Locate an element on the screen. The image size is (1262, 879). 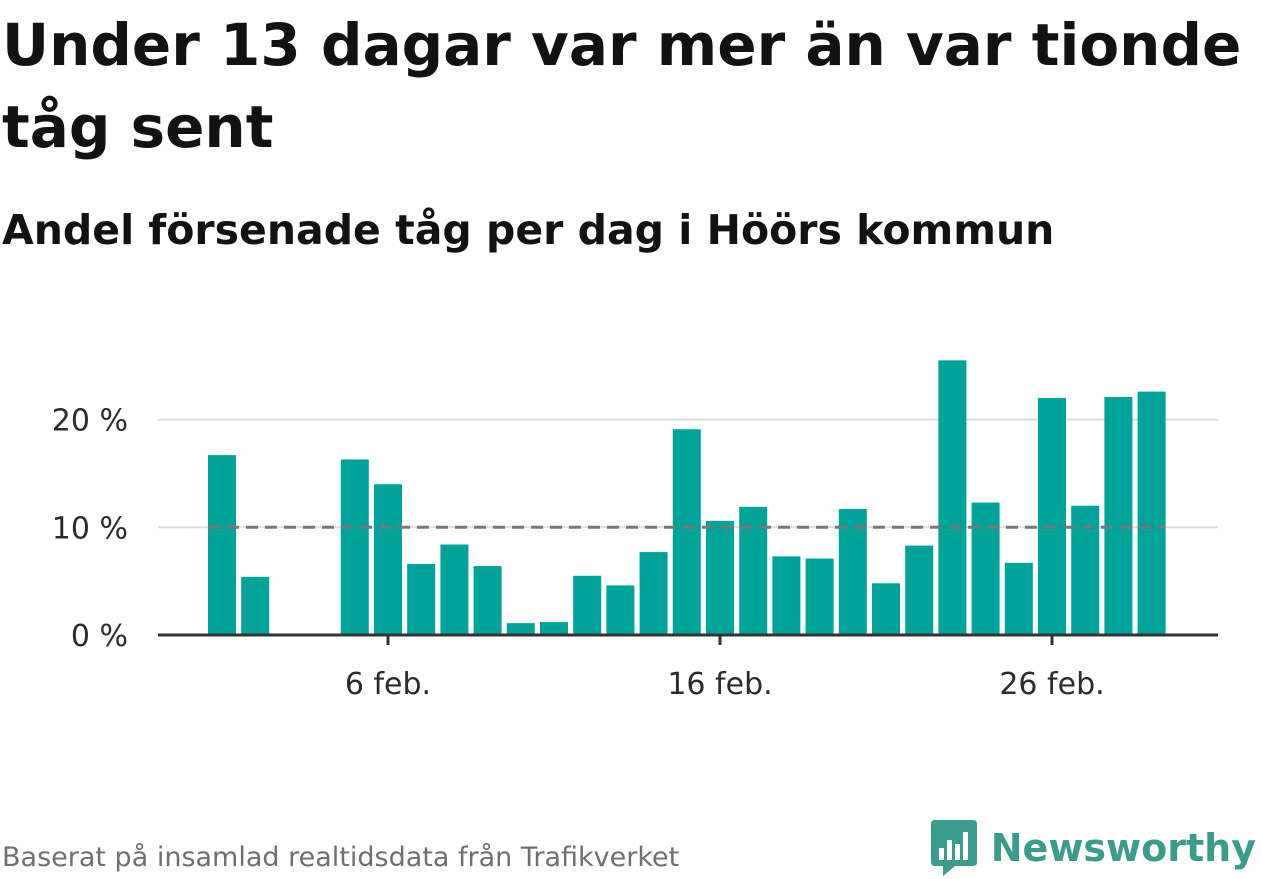
x-tick-label: 16 feb. is located at coordinates (719, 684).